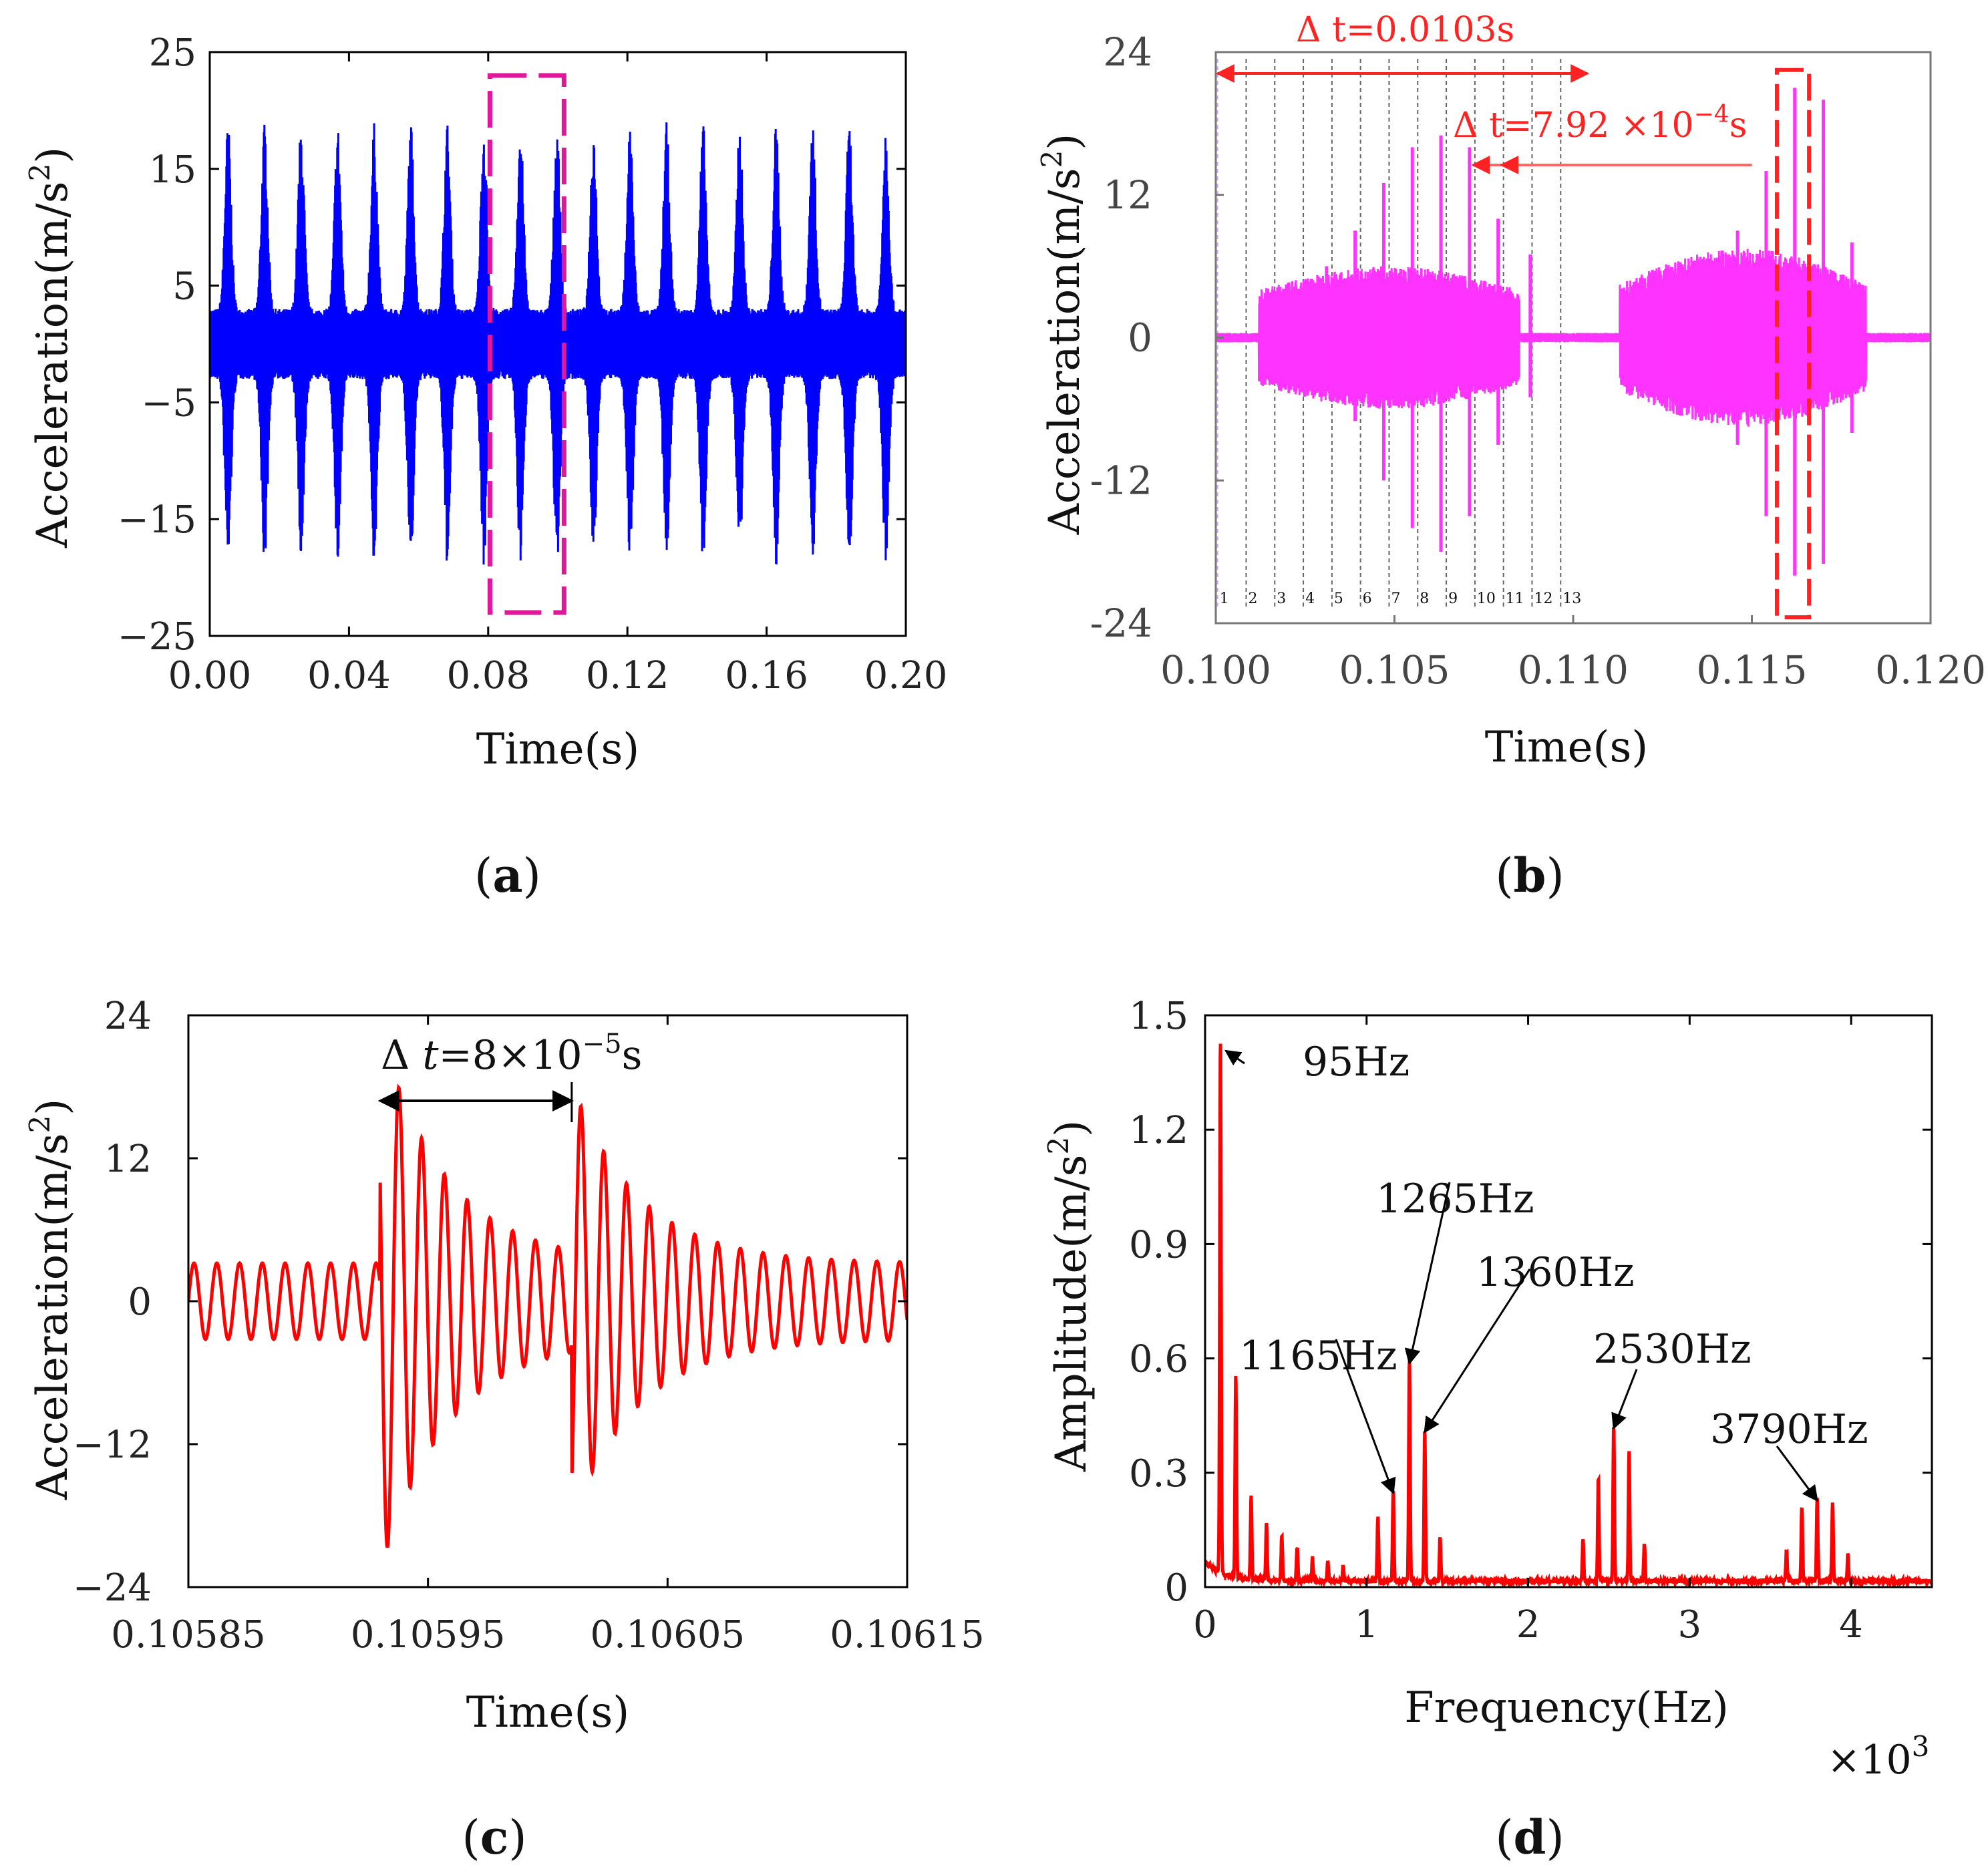 The height and width of the screenshot is (1875, 1988). What do you see at coordinates (766, 675) in the screenshot?
I see `x-tick-label-a: 0.16` at bounding box center [766, 675].